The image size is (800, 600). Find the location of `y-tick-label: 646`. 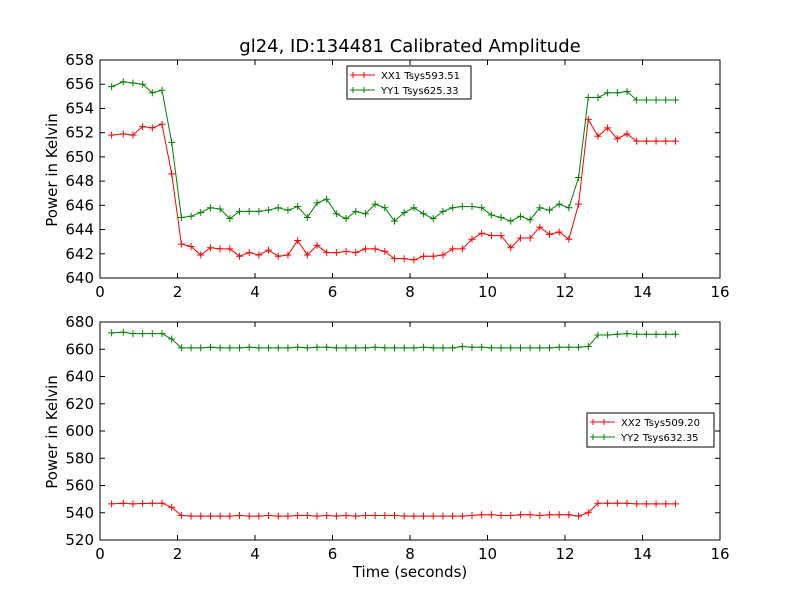

y-tick-label: 646 is located at coordinates (79, 205).